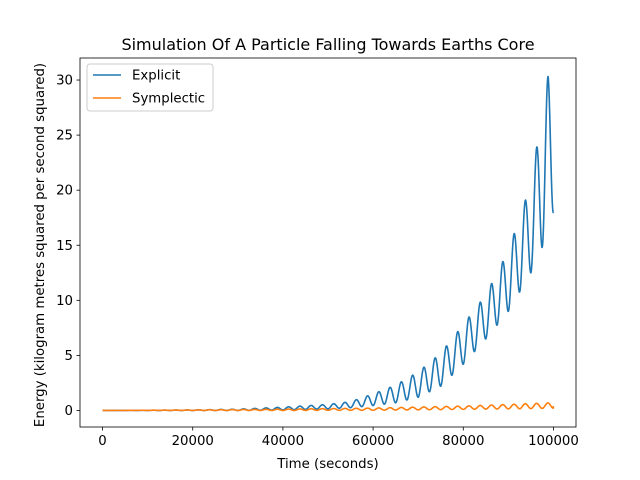  What do you see at coordinates (69, 411) in the screenshot?
I see `y-tick-label: 0` at bounding box center [69, 411].